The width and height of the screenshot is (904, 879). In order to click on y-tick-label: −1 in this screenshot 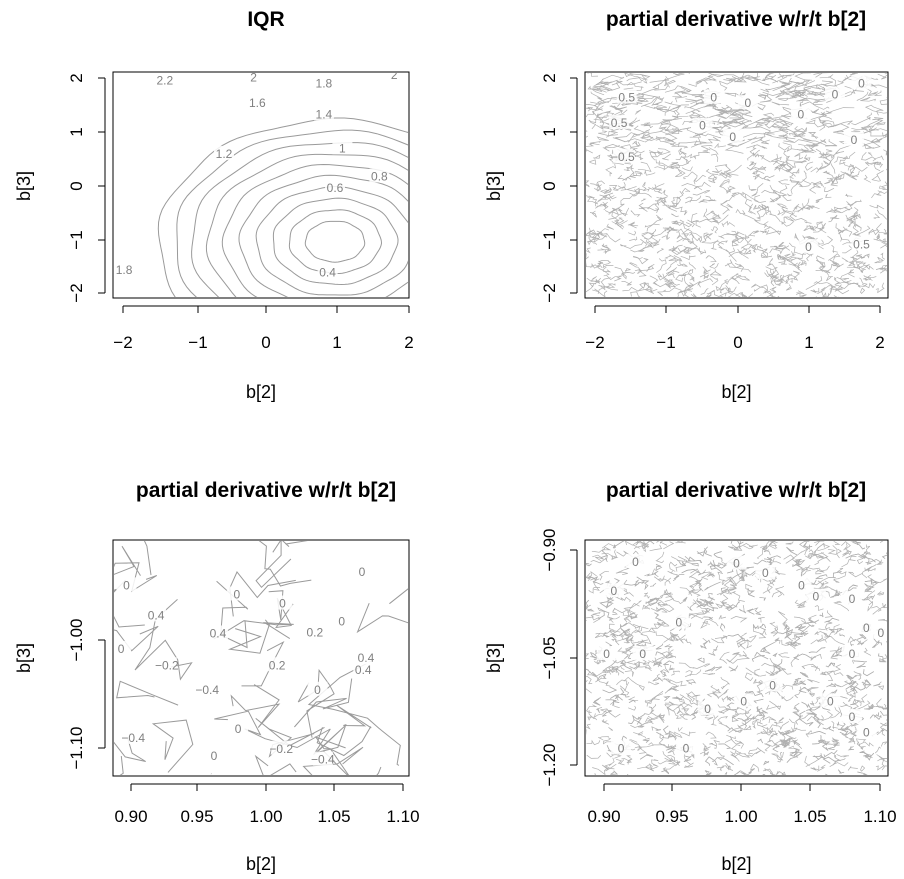, I will do `click(76, 239)`.